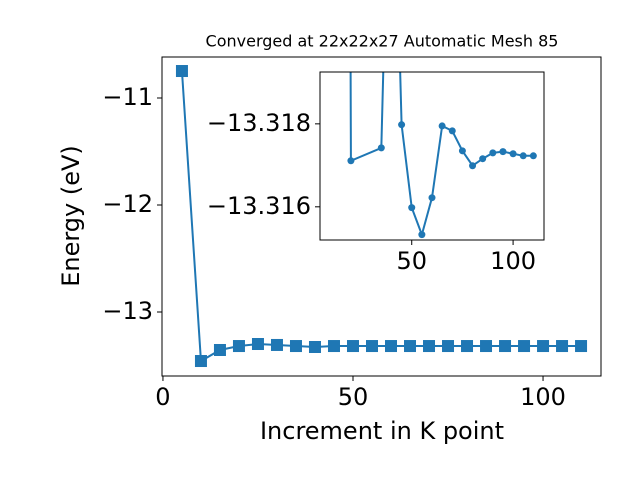 The image size is (640, 480). What do you see at coordinates (259, 206) in the screenshot?
I see `y-tick-label: −13.316` at bounding box center [259, 206].